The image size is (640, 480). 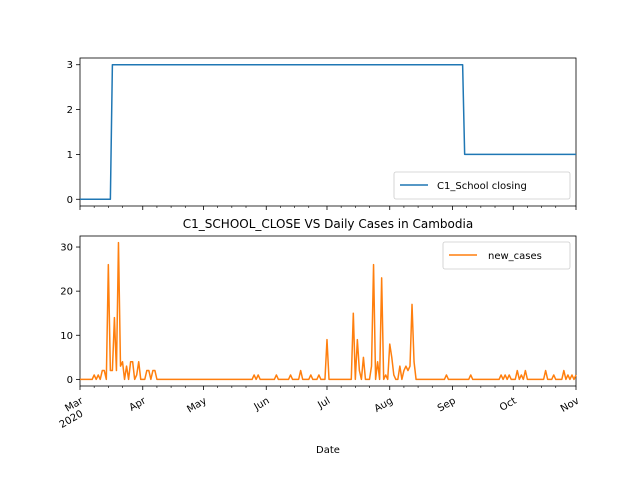 I want to click on y-tick-label: 10, so click(x=66, y=336).